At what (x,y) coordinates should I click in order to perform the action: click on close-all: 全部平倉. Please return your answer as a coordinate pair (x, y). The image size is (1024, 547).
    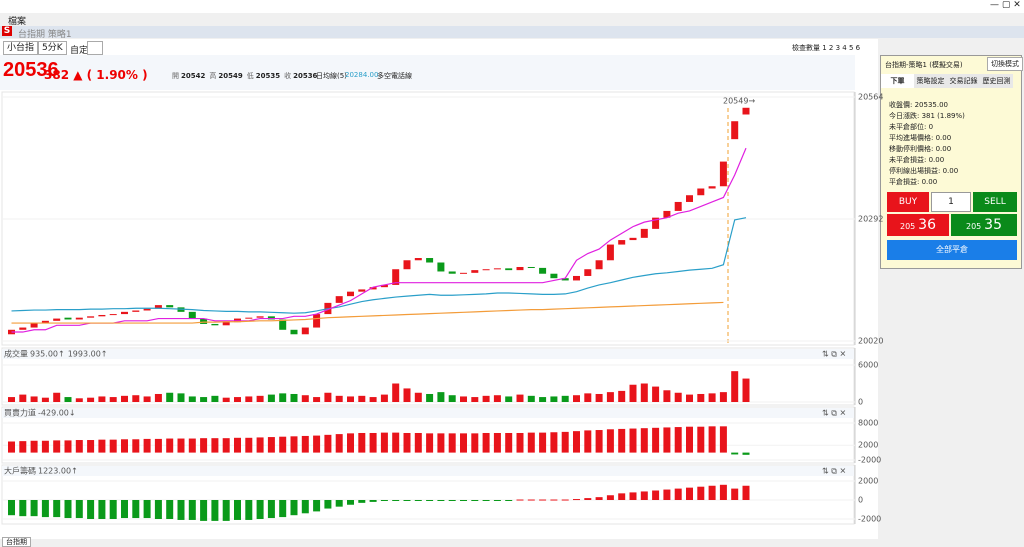
    Looking at the image, I should click on (952, 250).